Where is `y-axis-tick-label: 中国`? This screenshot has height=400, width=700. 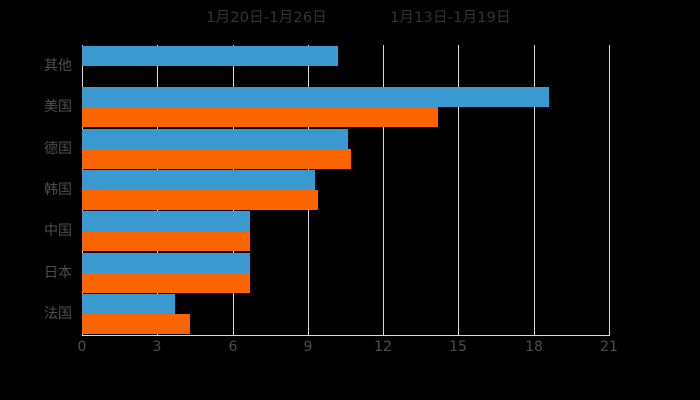
y-axis-tick-label: 中国 is located at coordinates (58, 231).